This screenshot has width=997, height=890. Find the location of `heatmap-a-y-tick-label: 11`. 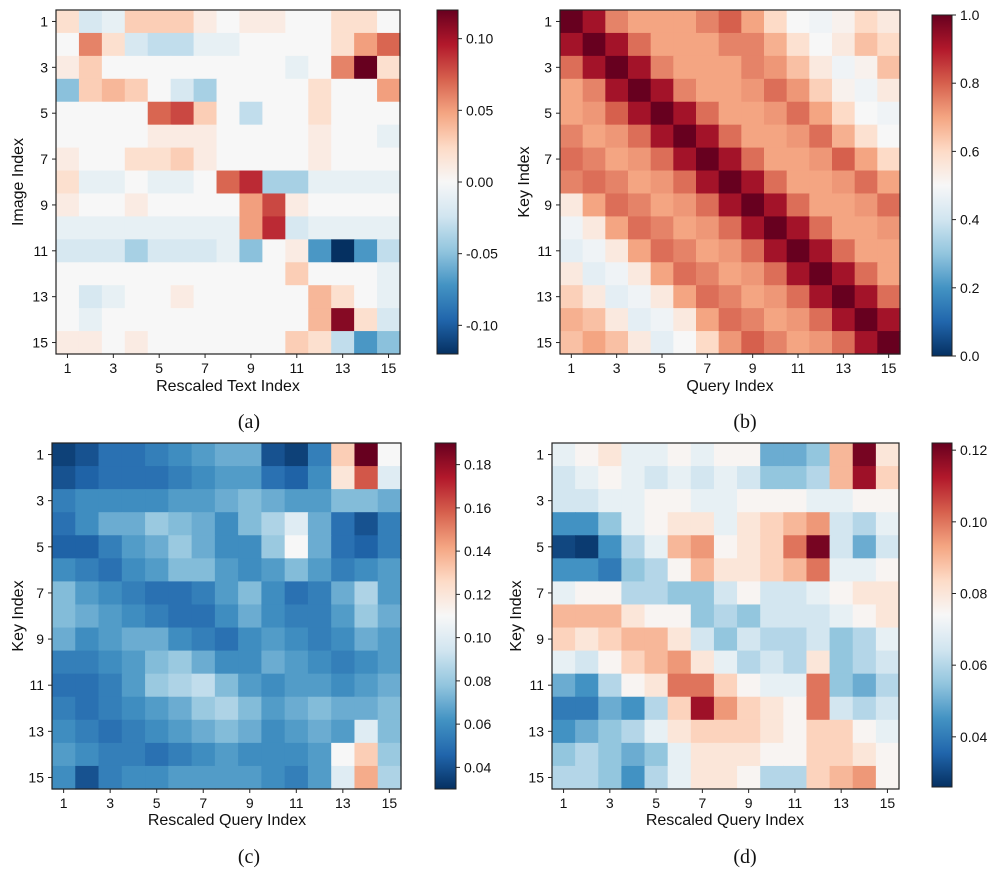

heatmap-a-y-tick-label: 11 is located at coordinates (40, 251).